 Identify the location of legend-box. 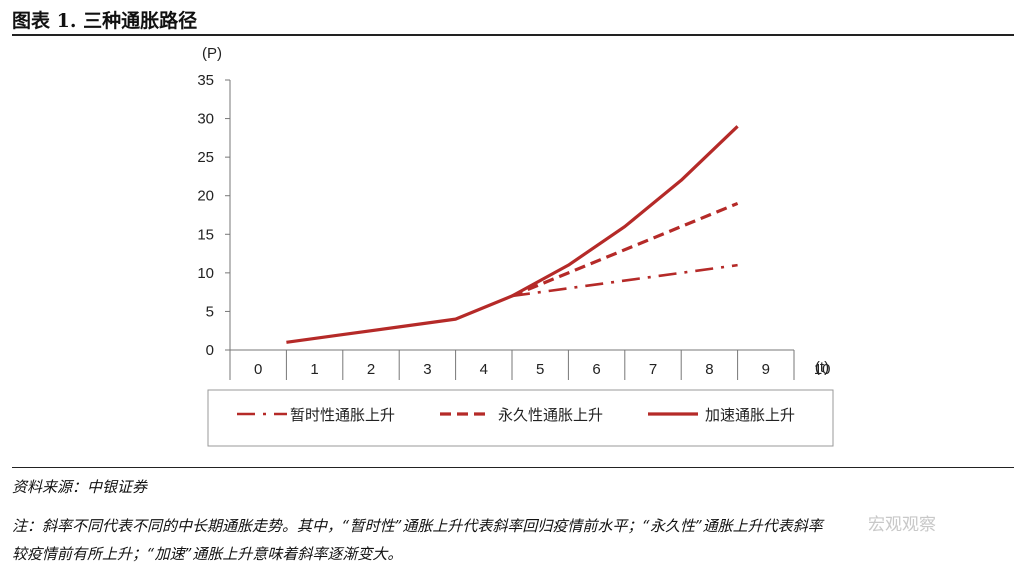
(520, 418).